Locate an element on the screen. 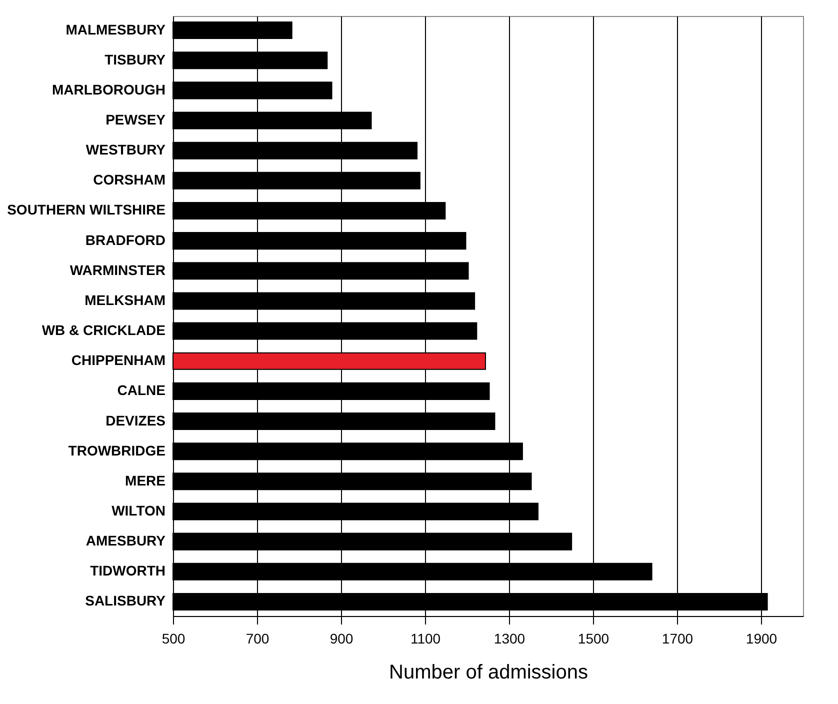  y-tick-label: MERE is located at coordinates (145, 480).